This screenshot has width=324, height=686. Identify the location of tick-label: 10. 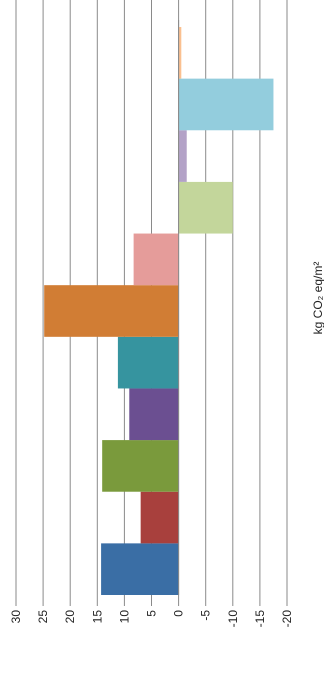
(124, 617).